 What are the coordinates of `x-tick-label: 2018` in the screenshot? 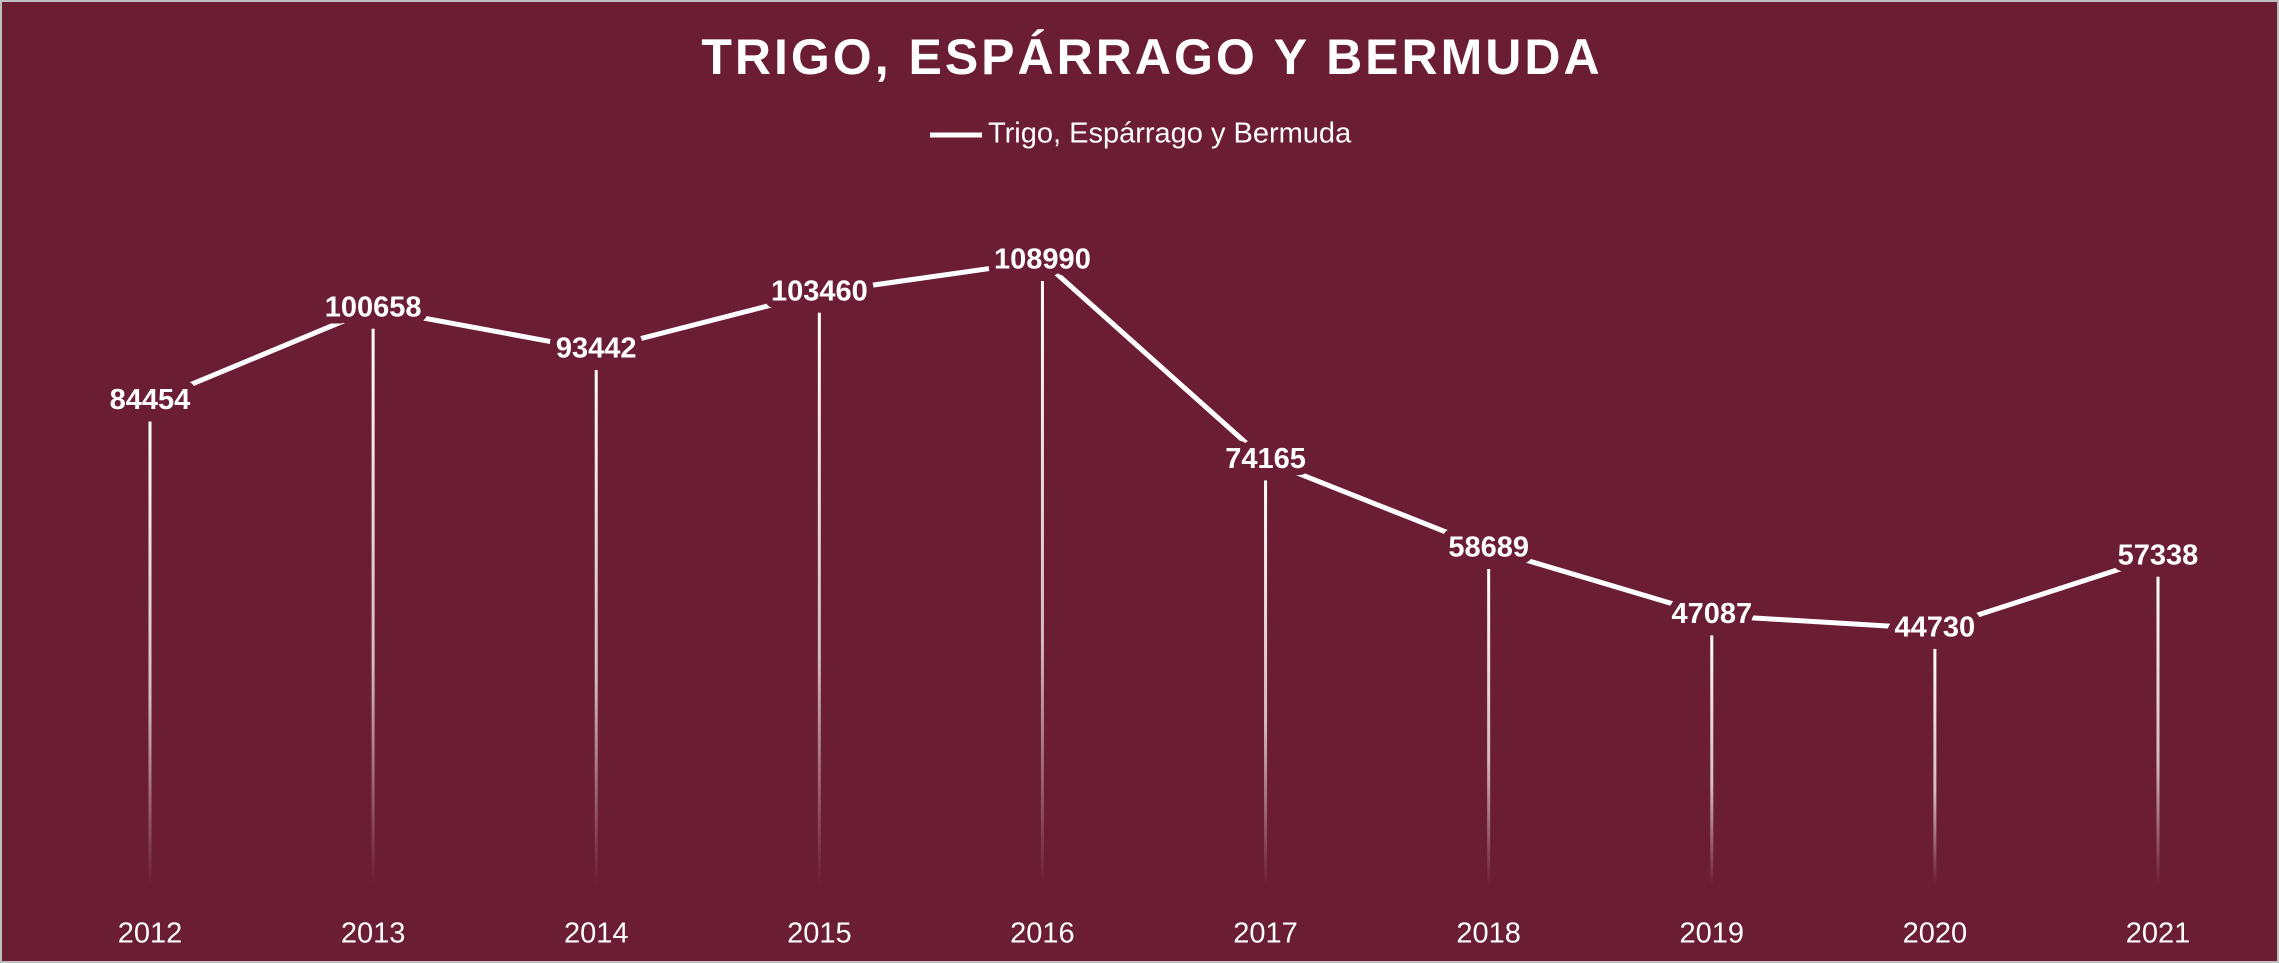 It's located at (1488, 934).